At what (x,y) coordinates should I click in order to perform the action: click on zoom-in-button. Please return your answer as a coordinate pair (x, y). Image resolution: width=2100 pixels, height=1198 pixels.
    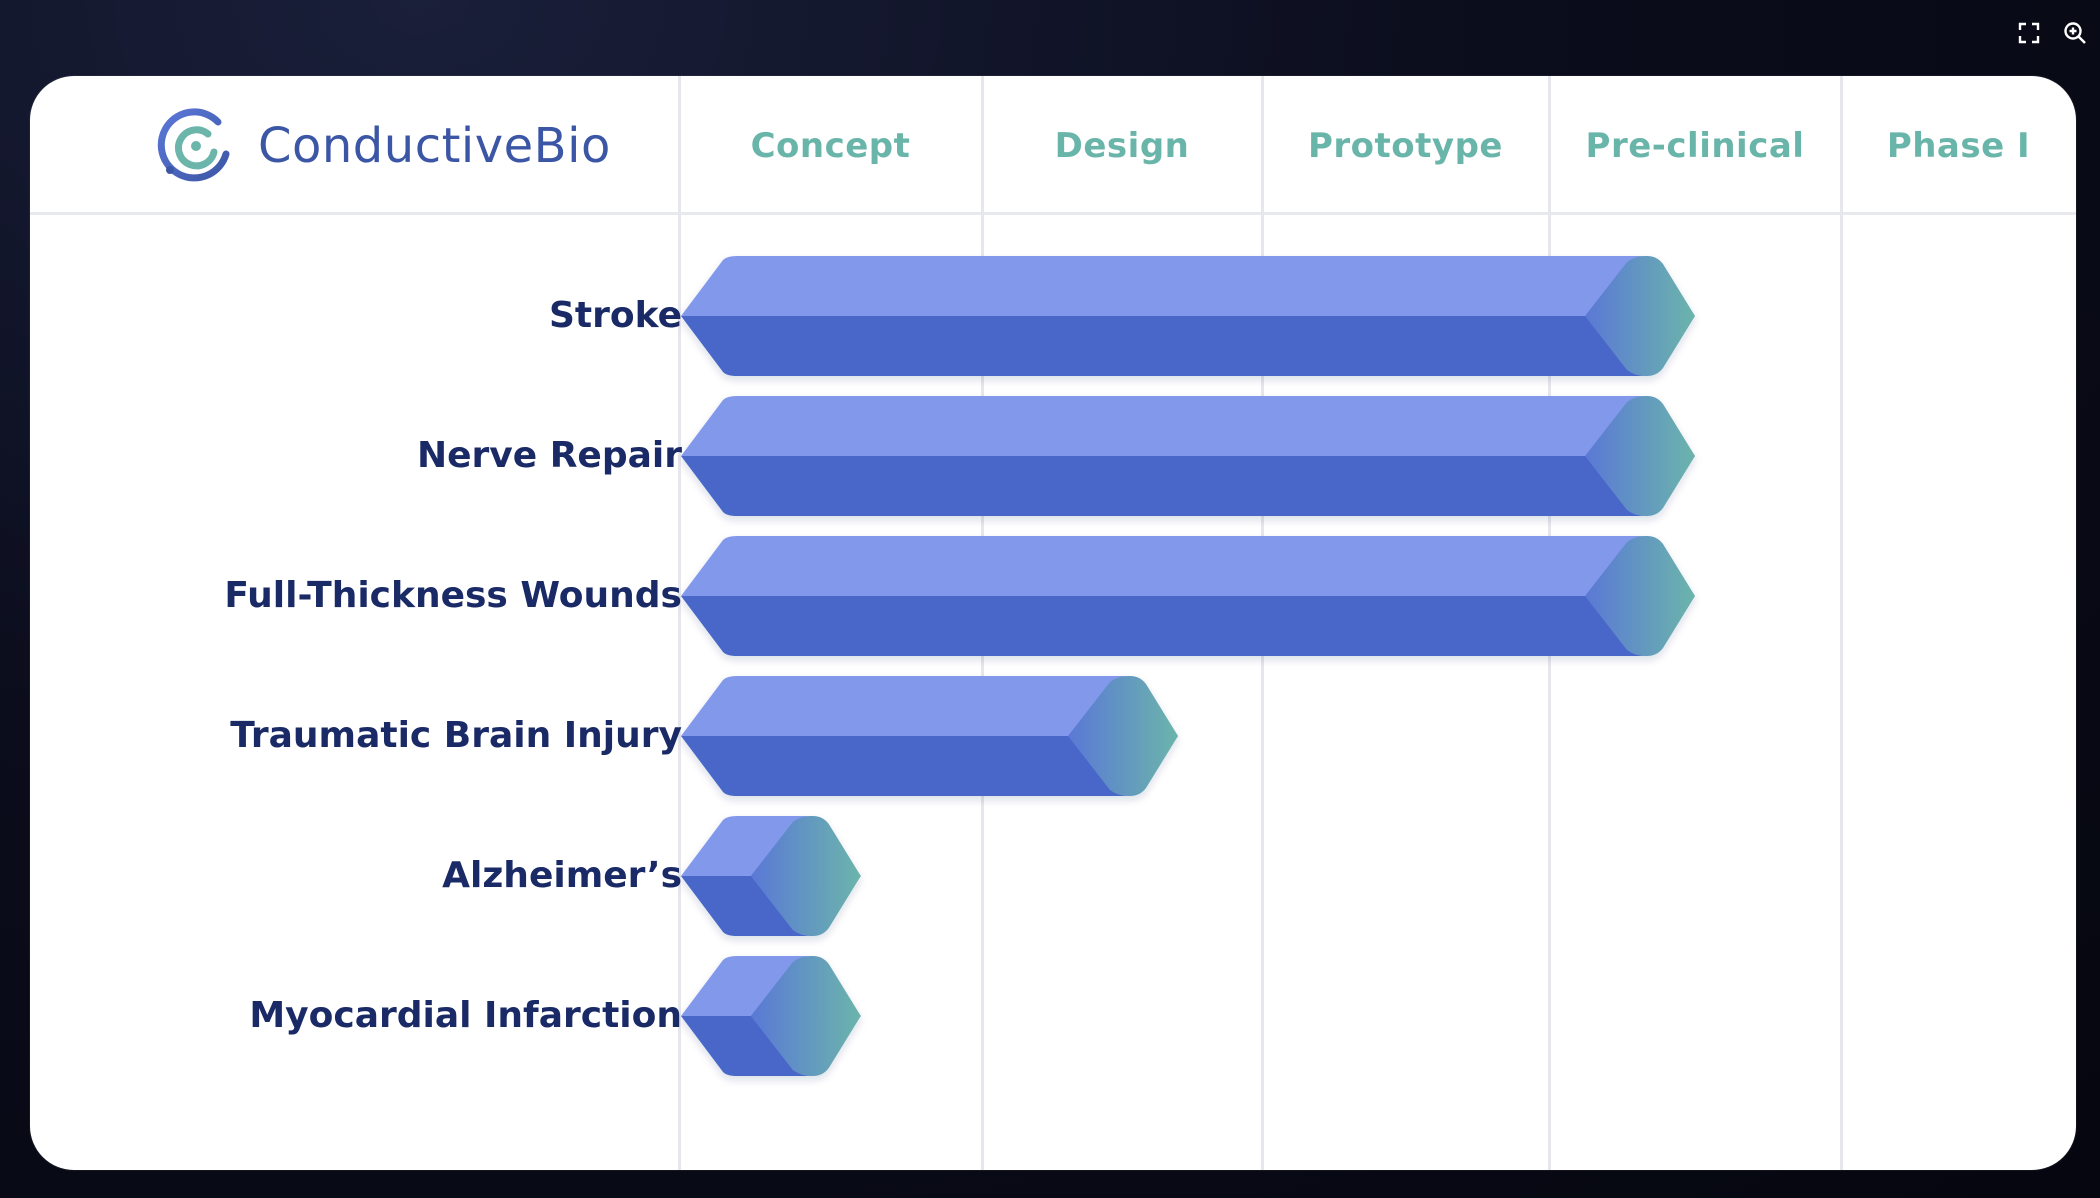
    Looking at the image, I should click on (2075, 33).